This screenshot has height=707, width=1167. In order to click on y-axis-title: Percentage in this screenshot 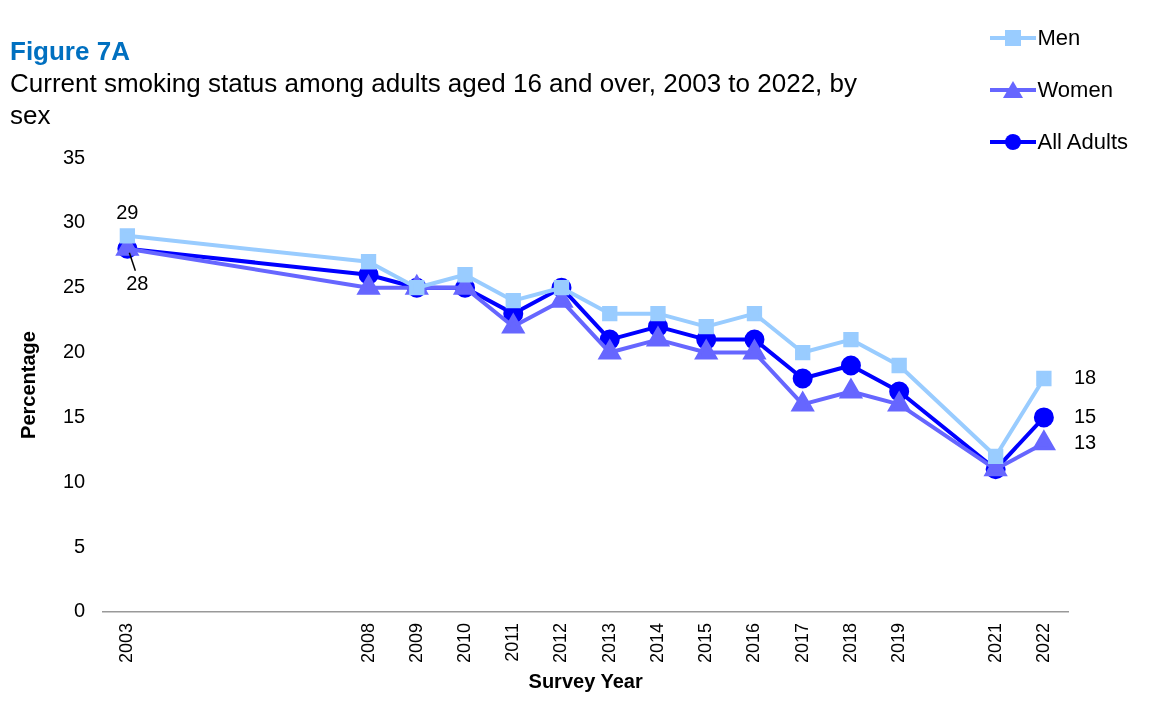, I will do `click(27, 385)`.